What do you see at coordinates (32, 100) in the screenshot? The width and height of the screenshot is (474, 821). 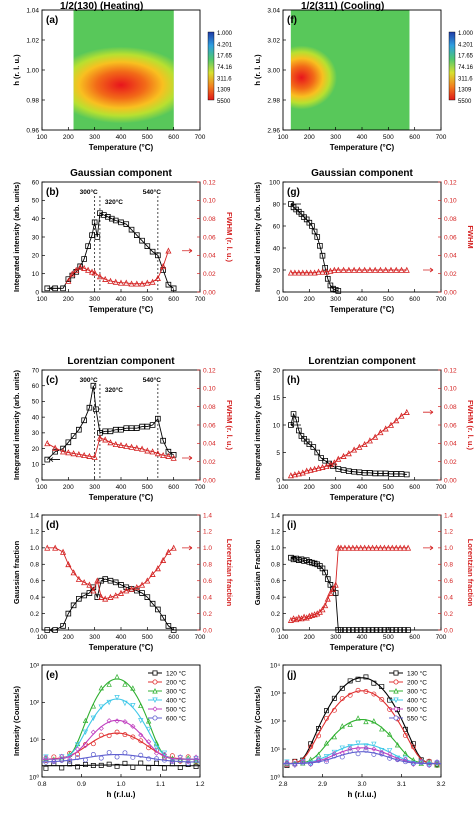 I see `y-tick-label: 0.98` at bounding box center [32, 100].